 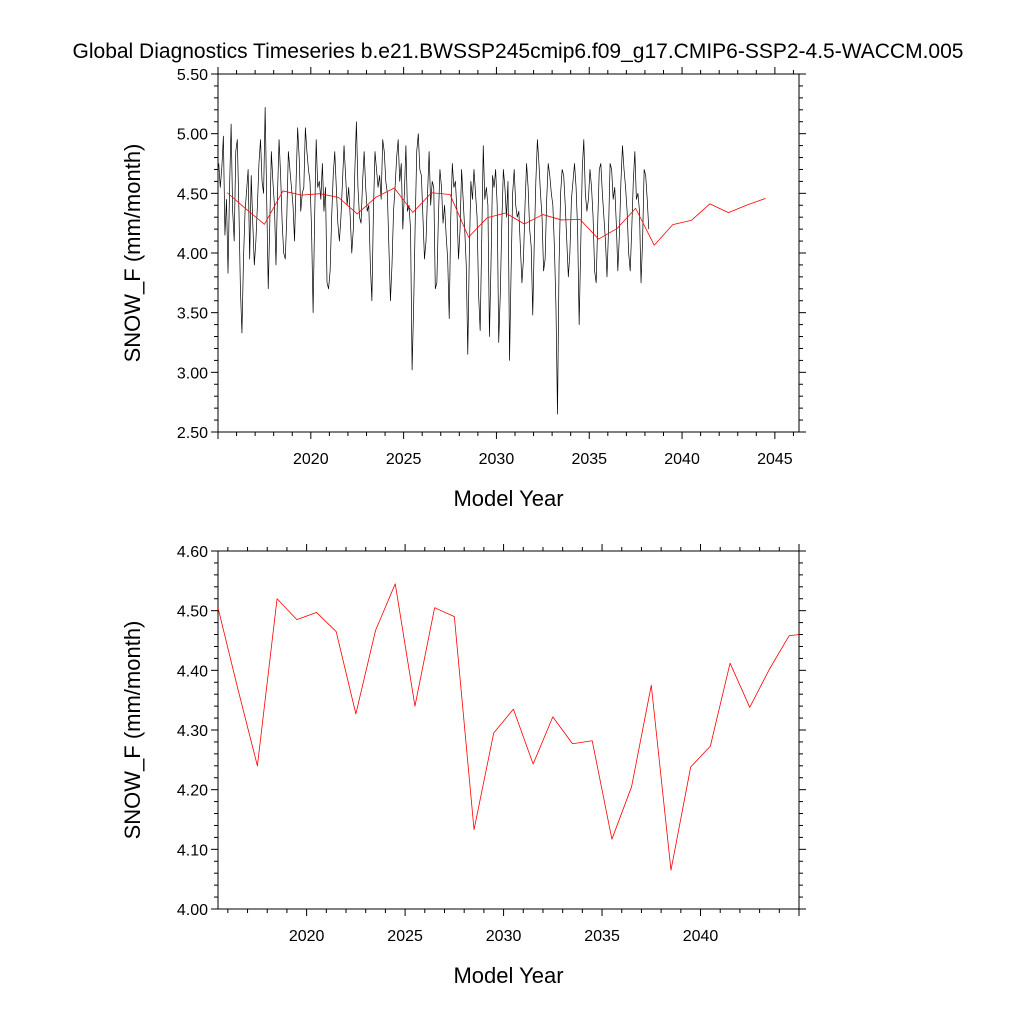 I want to click on series-line-annual-mean, so click(x=496, y=216).